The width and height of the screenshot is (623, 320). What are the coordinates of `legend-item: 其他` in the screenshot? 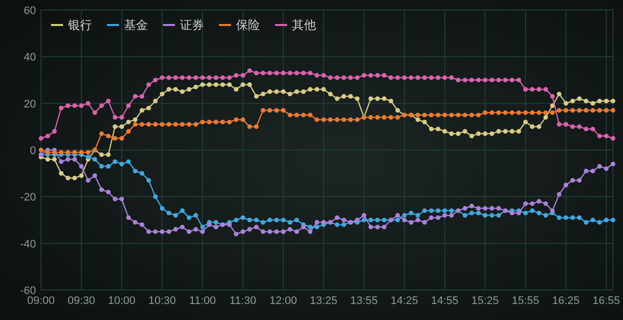 It's located at (295, 25).